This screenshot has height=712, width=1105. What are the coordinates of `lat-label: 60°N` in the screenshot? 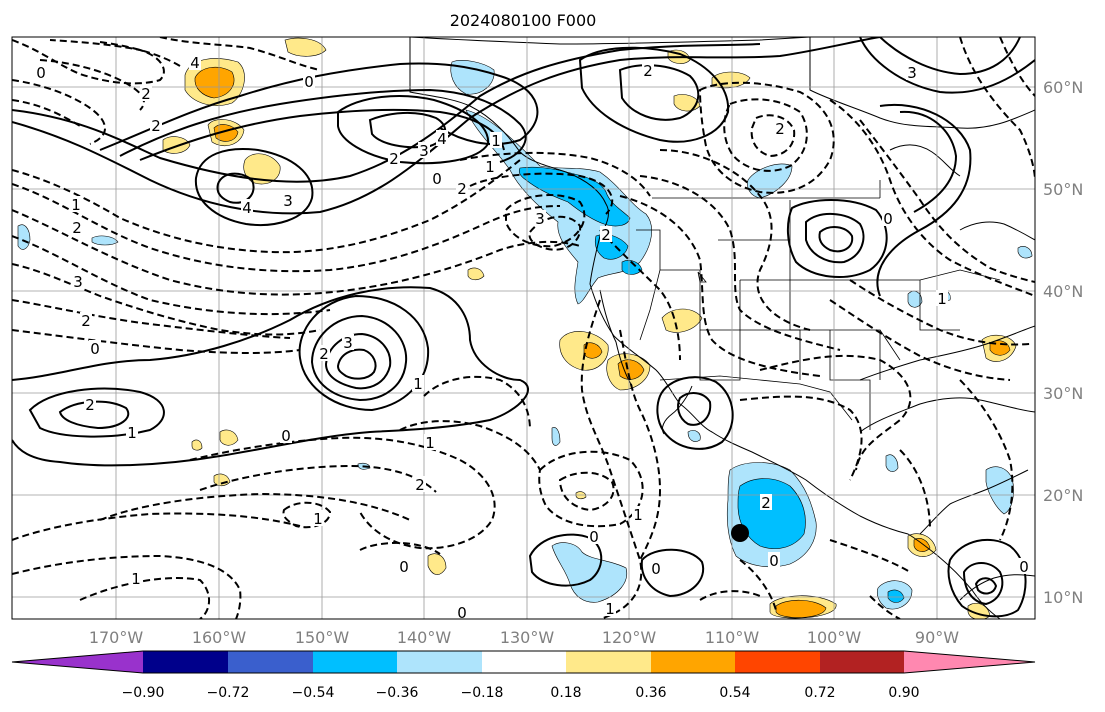 It's located at (1063, 87).